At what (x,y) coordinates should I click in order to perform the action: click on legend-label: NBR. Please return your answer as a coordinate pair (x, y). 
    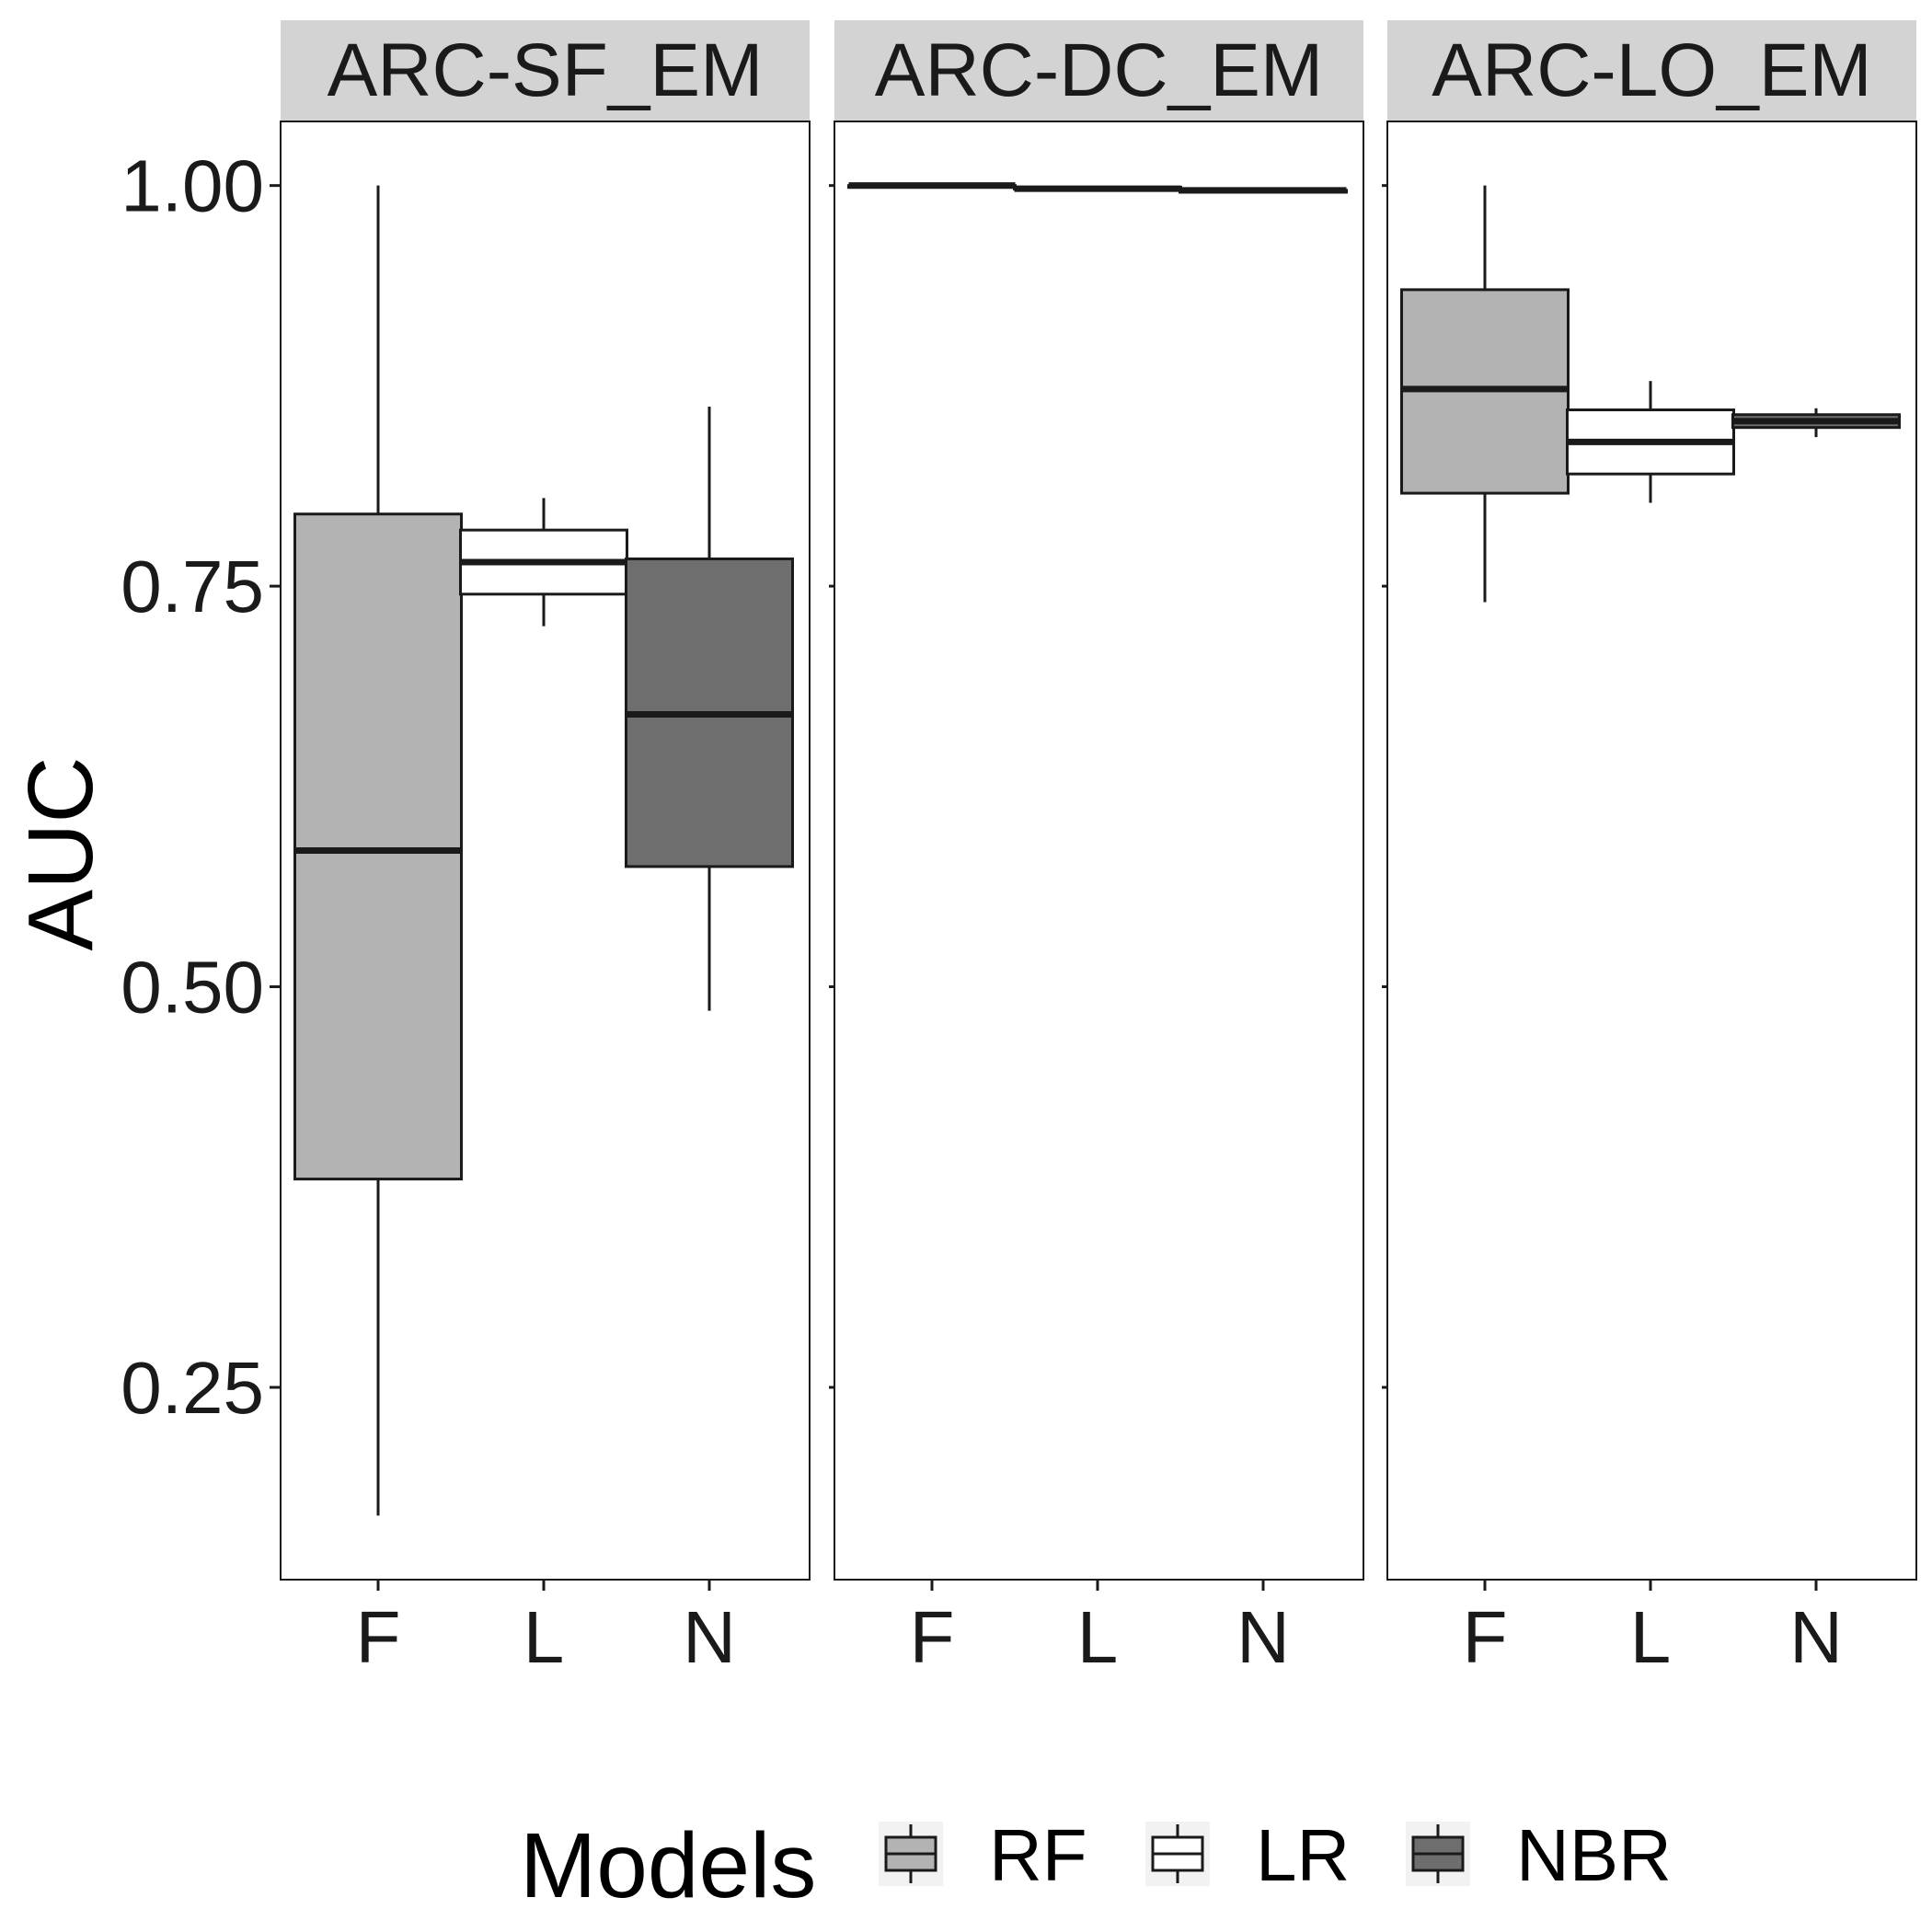
    Looking at the image, I should click on (1594, 1855).